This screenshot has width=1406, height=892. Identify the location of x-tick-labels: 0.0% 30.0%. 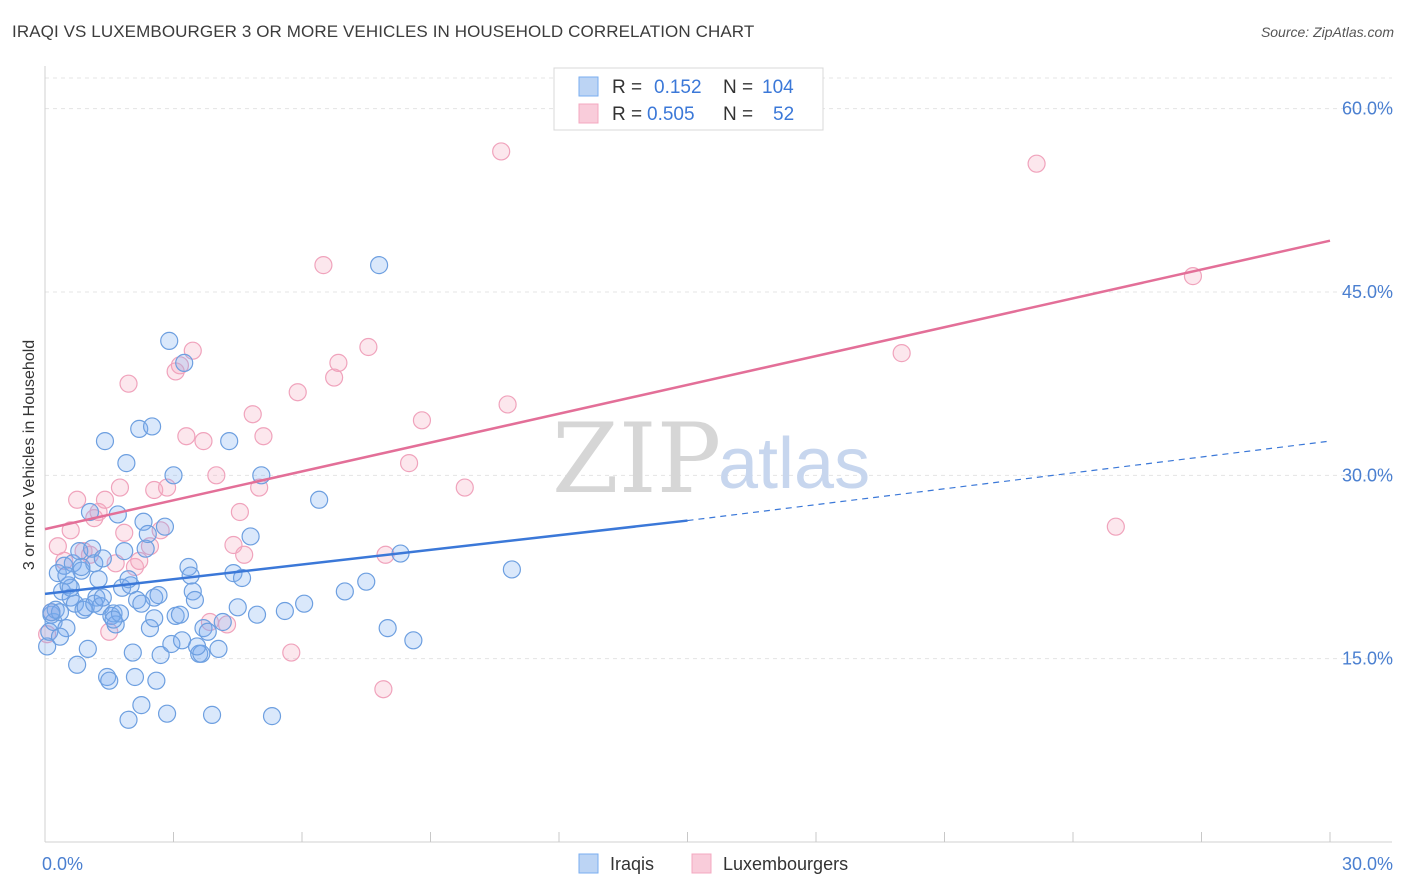
(717, 864).